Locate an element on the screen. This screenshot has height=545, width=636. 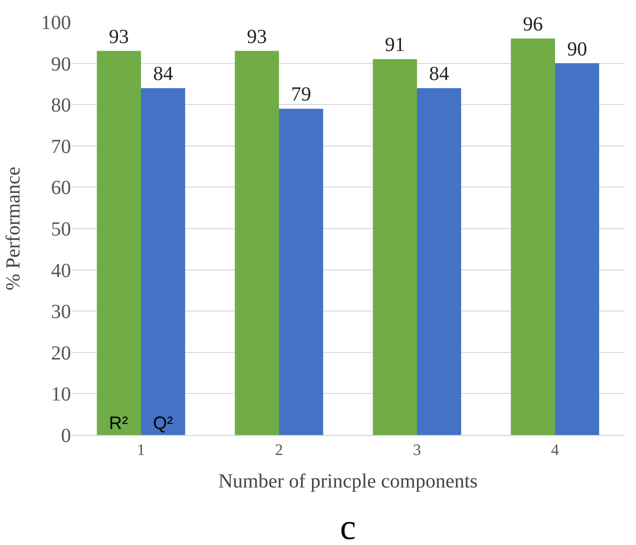
y-tick-label: 60 is located at coordinates (61, 188).